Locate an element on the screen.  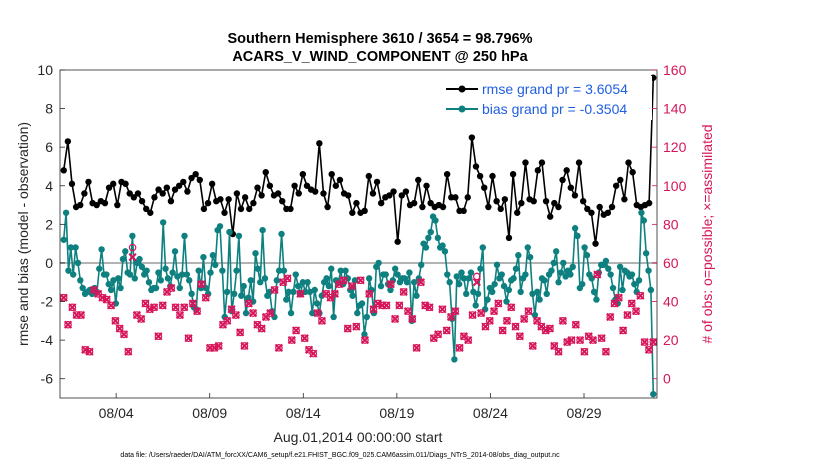
x-tick-label: 08/09 is located at coordinates (209, 413).